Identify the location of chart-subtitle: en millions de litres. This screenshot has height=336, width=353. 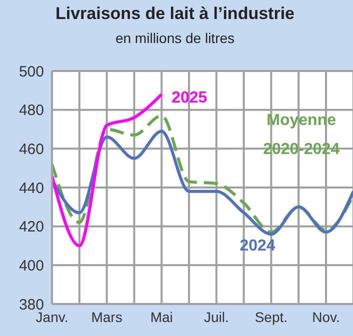
(175, 38).